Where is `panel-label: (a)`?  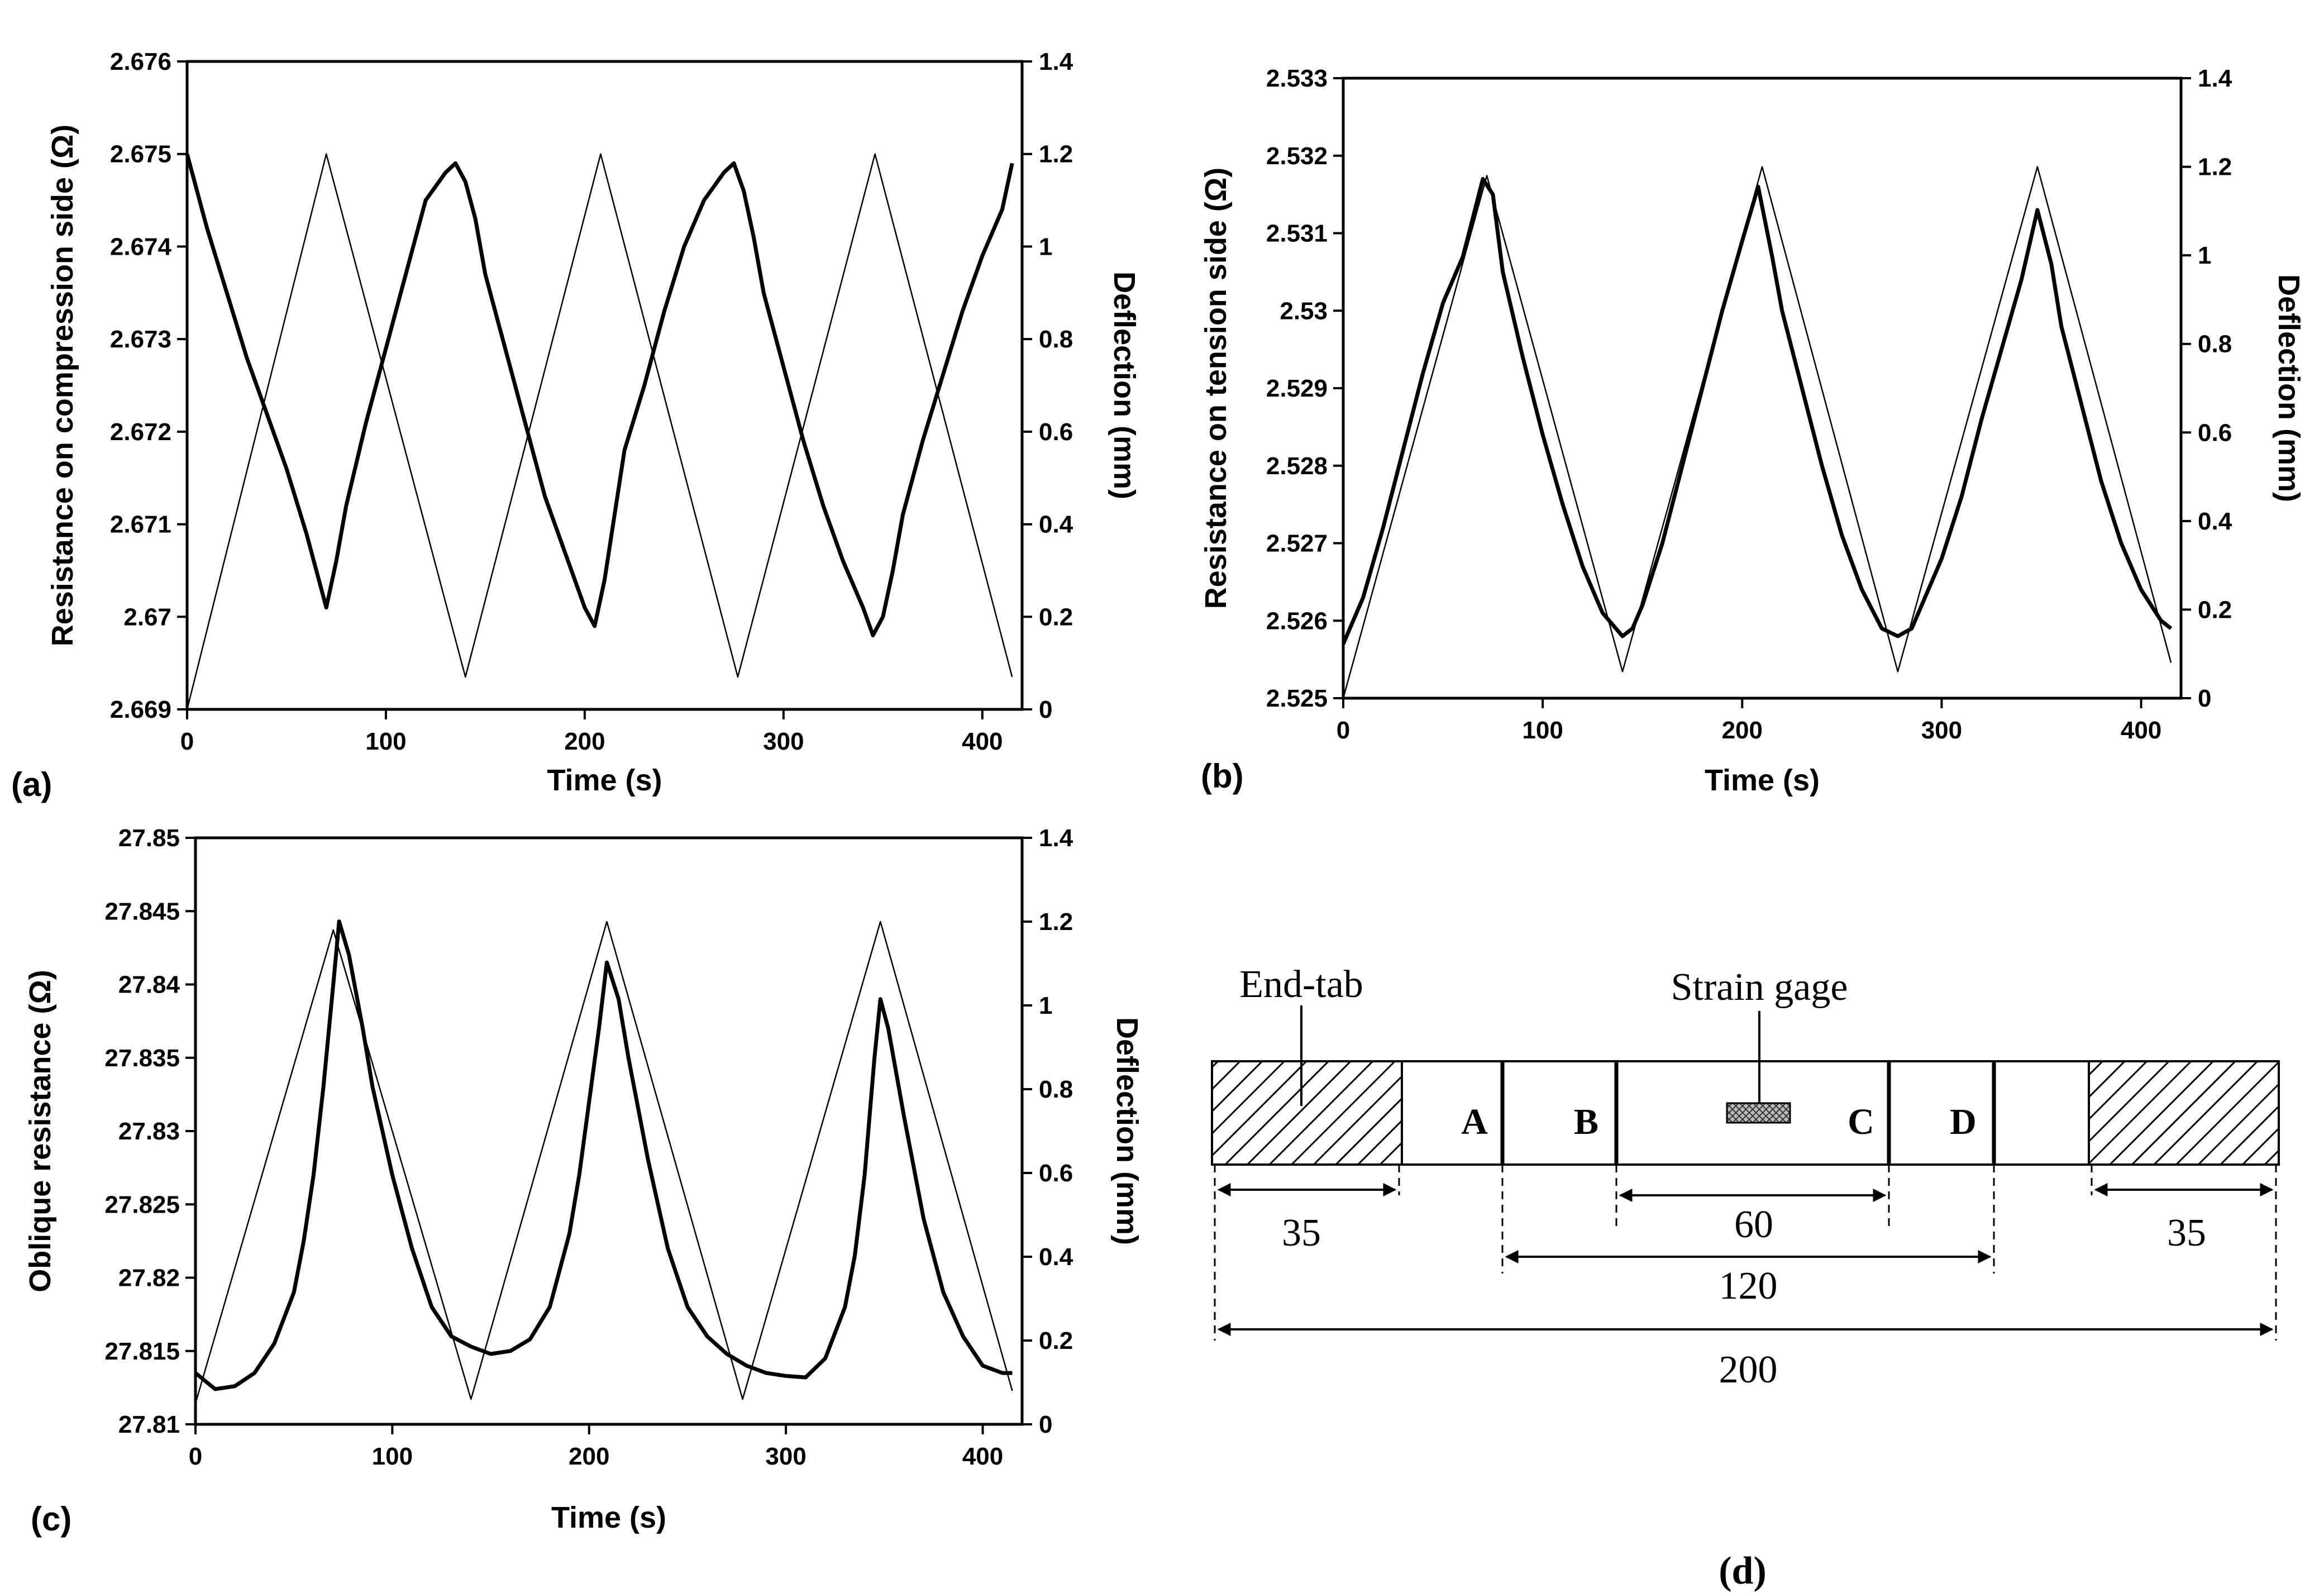 panel-label: (a) is located at coordinates (31, 784).